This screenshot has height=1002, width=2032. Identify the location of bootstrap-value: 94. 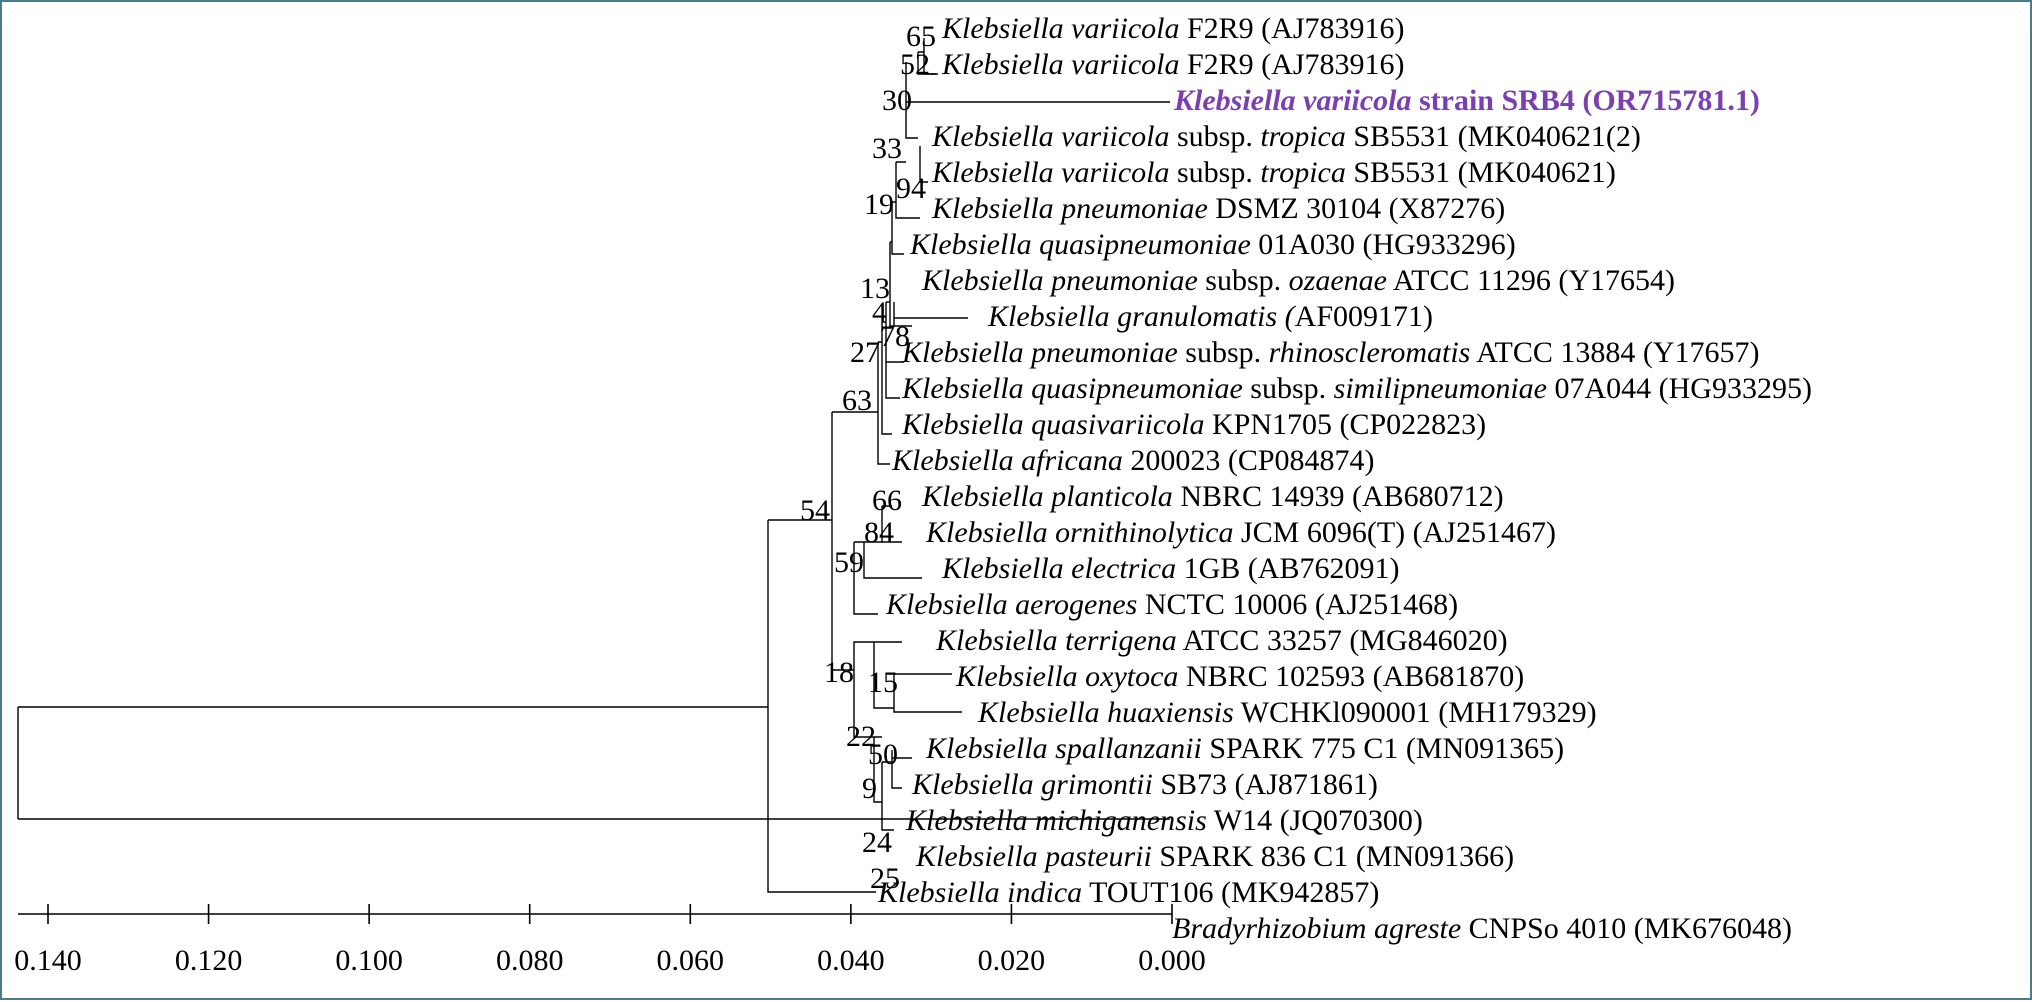
(911, 188).